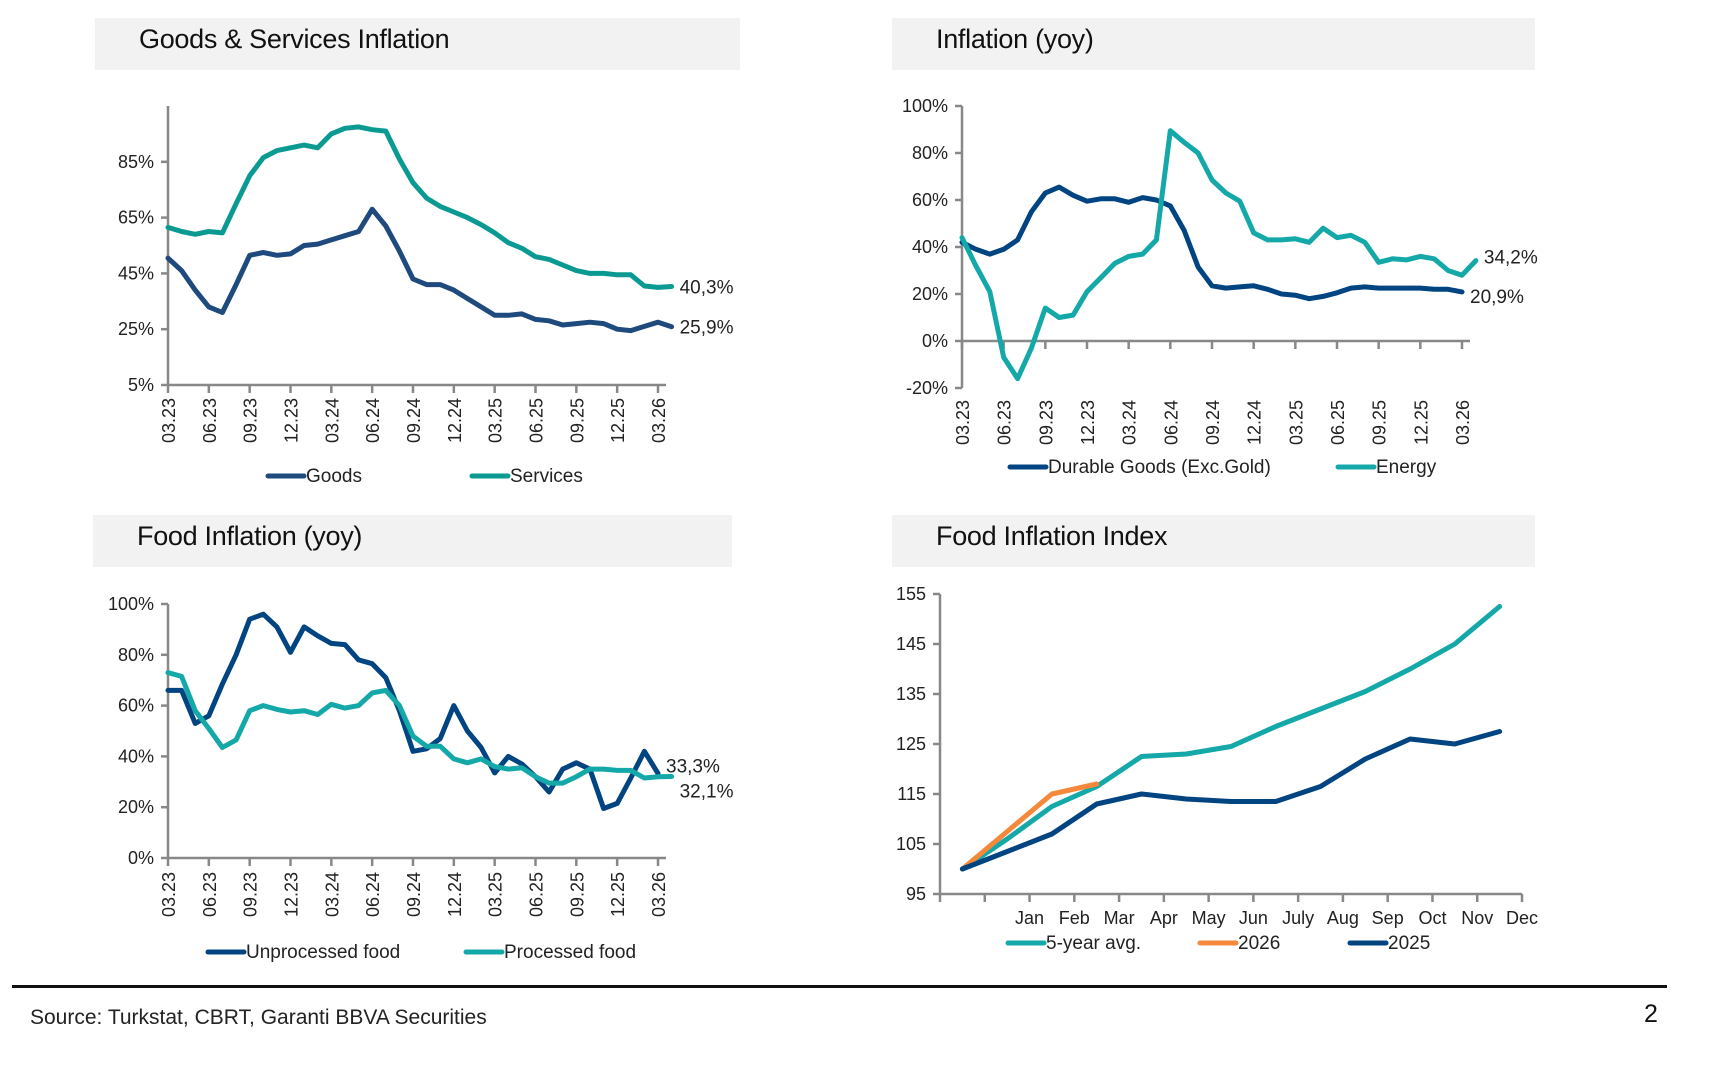 The image size is (1724, 1072). Describe the element at coordinates (1231, 800) in the screenshot. I see `series-line-2025` at that location.